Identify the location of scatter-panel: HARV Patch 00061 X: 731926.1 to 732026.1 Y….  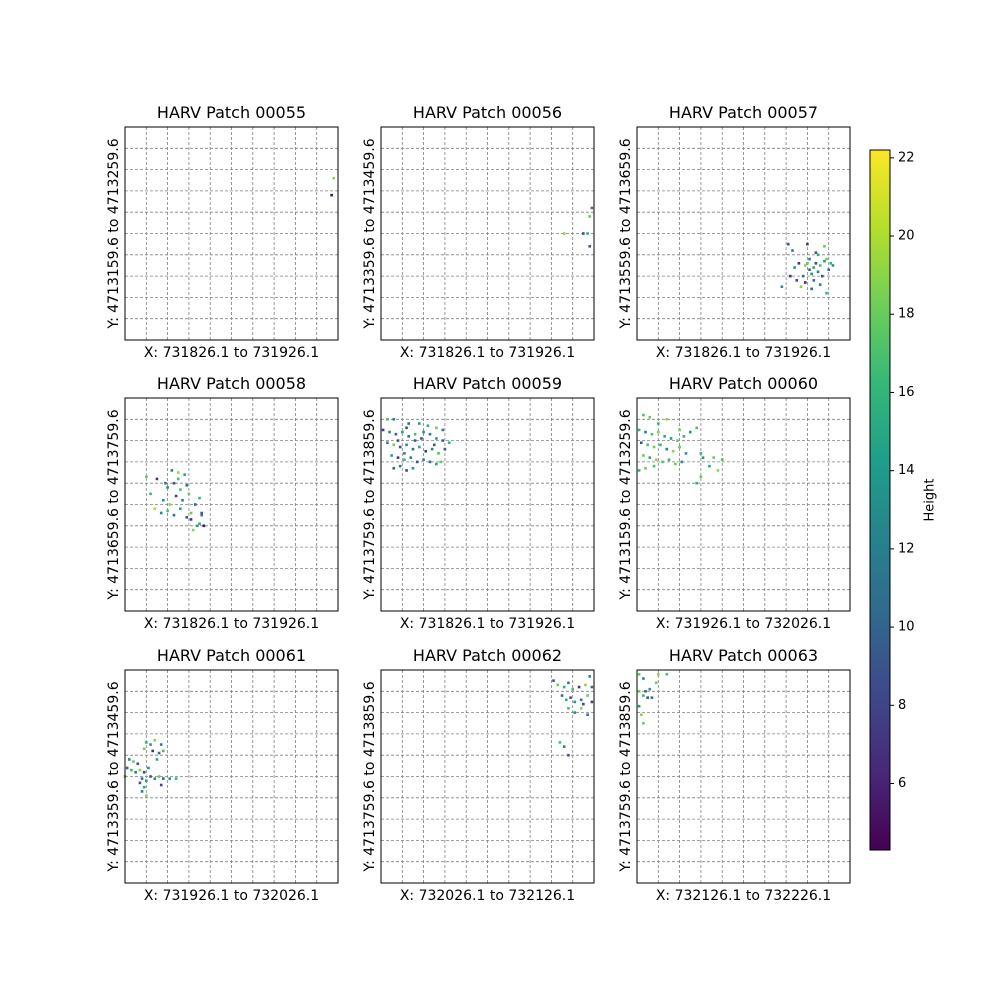
(222, 775).